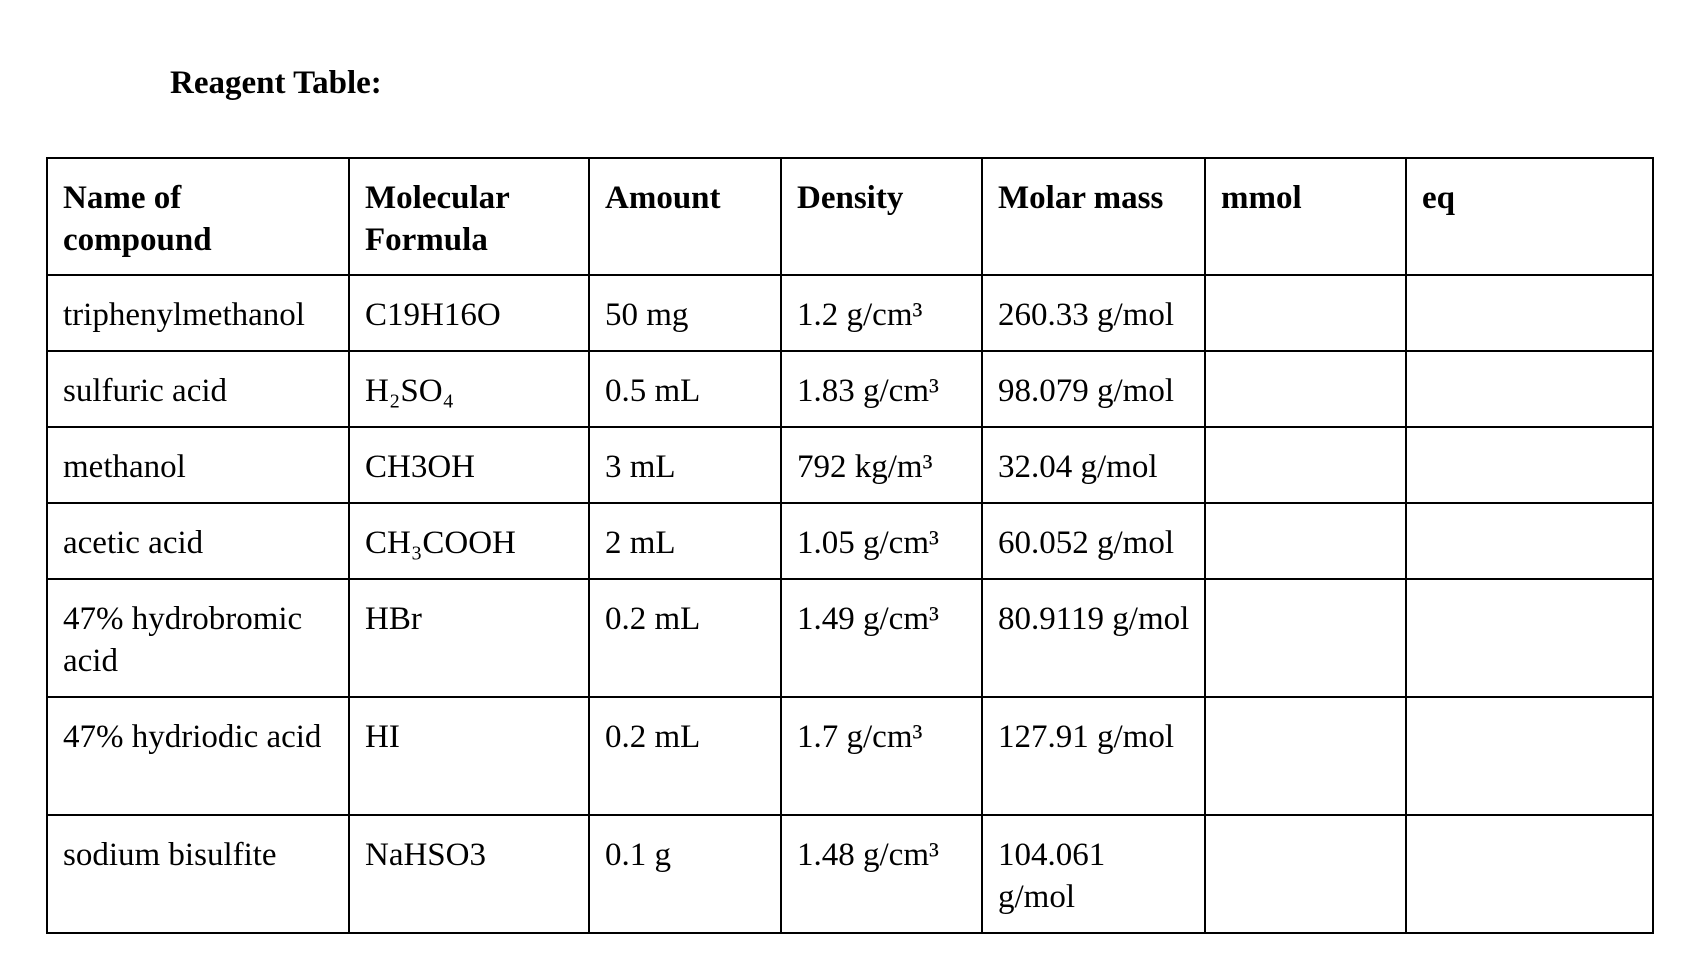 The width and height of the screenshot is (1702, 962). Describe the element at coordinates (881, 216) in the screenshot. I see `header-density: Density` at that location.